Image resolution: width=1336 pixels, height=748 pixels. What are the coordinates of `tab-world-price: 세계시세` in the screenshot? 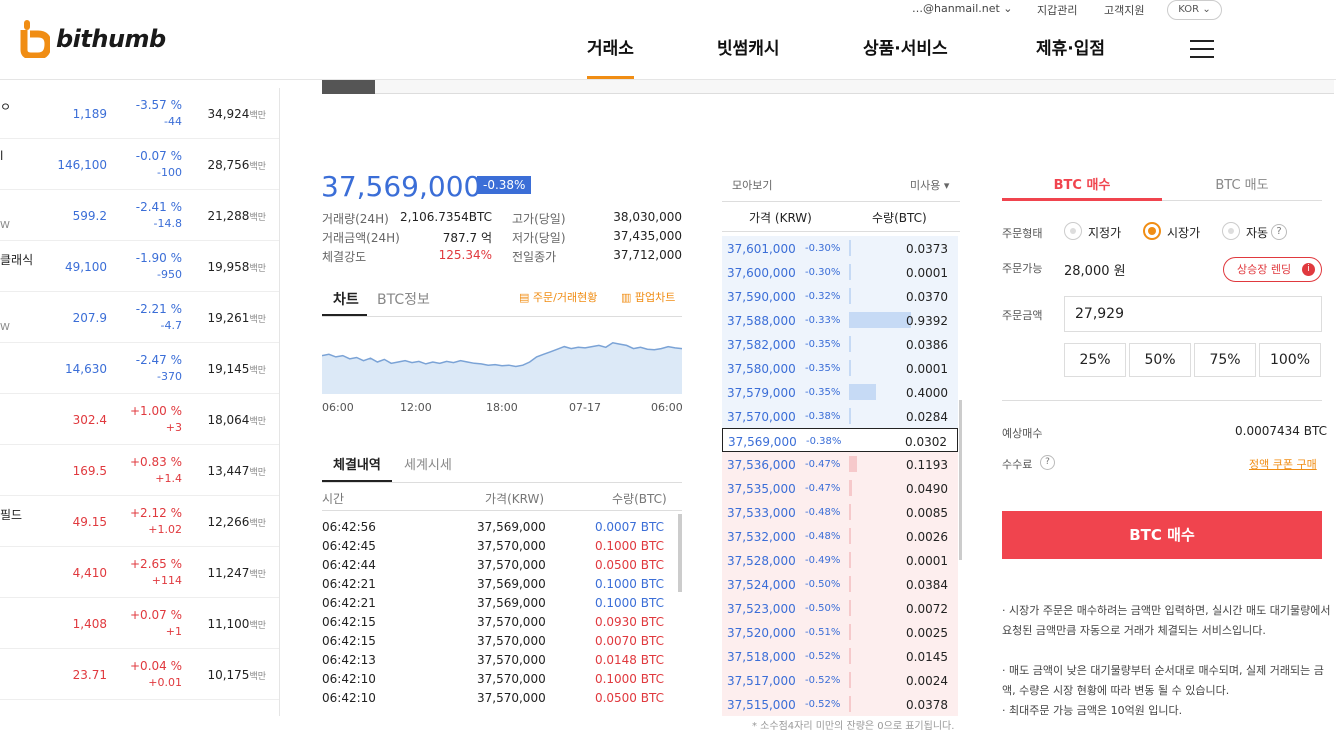 It's located at (428, 465).